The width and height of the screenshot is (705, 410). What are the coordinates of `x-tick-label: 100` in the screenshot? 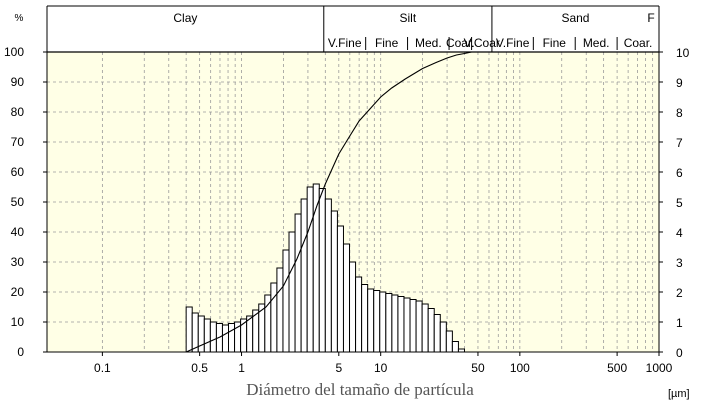 It's located at (520, 368).